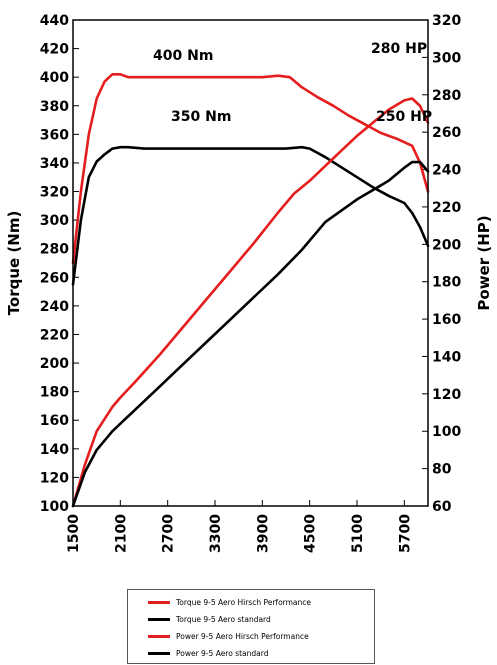 The height and width of the screenshot is (665, 497). Describe the element at coordinates (121, 533) in the screenshot. I see `x-tick-label: 2100` at that location.